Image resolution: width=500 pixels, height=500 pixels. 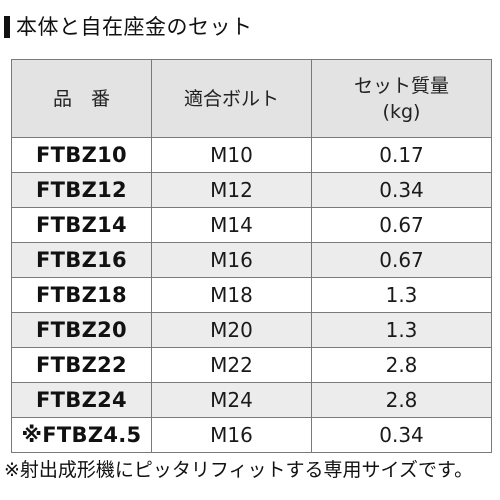 I want to click on page-title-text: 本体と自在座金のセット, so click(x=134, y=27).